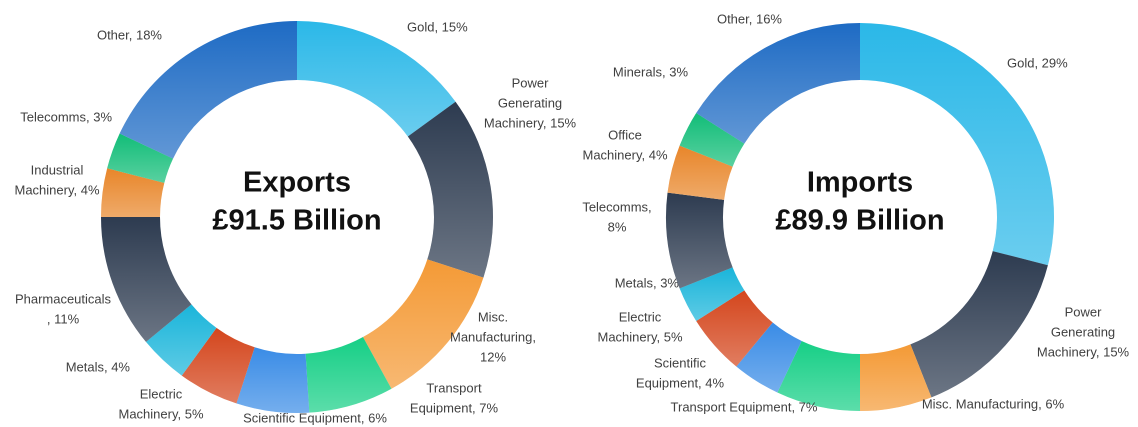  Describe the element at coordinates (296, 221) in the screenshot. I see `chart-subtitle: £91.5 Billion` at that location.